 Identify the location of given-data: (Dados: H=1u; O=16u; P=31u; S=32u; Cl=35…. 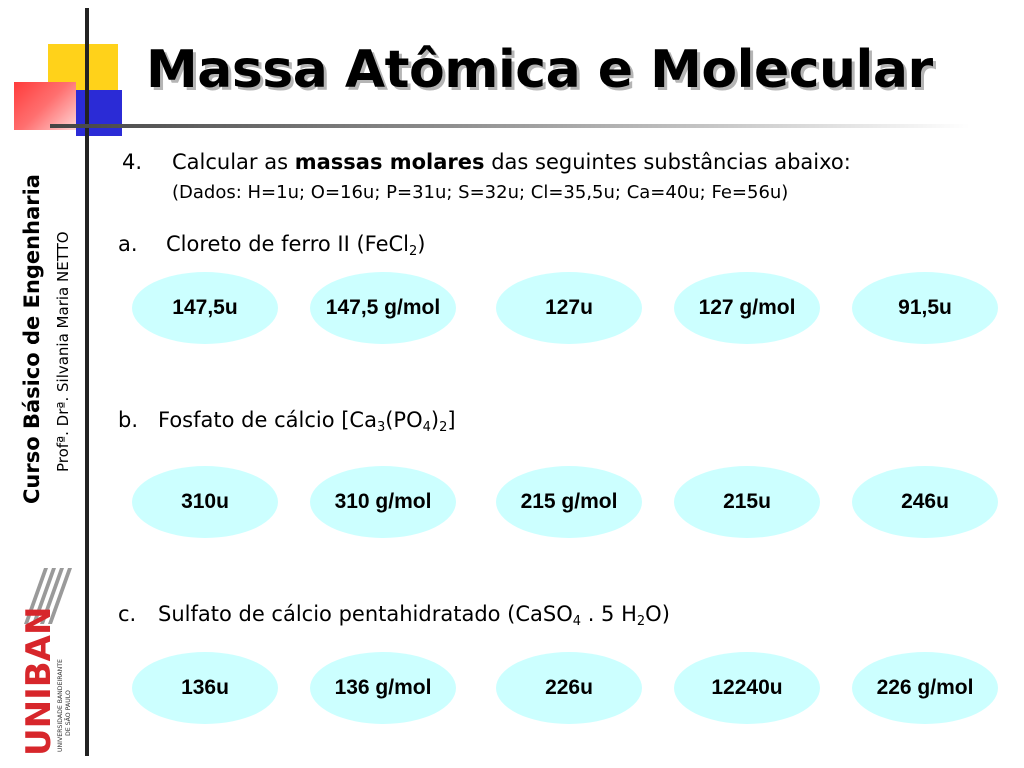
(480, 192).